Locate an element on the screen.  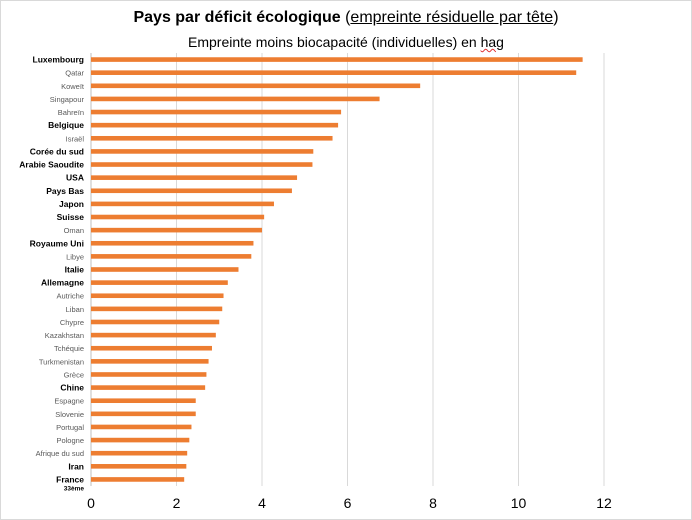
category-label: Italie is located at coordinates (75, 270).